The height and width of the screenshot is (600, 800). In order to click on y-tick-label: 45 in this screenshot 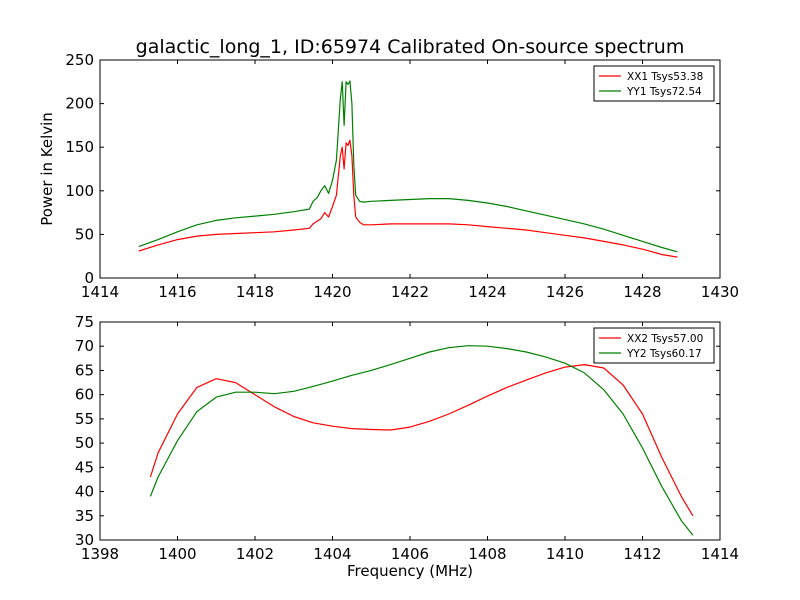, I will do `click(84, 467)`.